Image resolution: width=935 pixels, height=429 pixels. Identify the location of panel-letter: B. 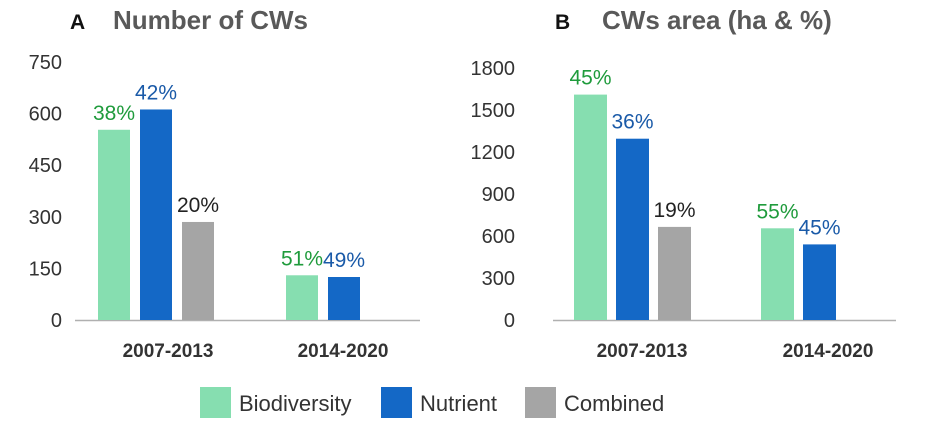
(562, 22).